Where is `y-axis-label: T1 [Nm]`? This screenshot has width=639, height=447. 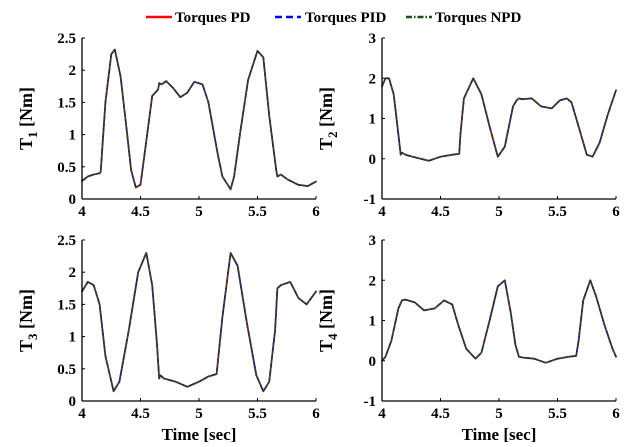
y-axis-label: T1 [Nm] is located at coordinates (28, 118).